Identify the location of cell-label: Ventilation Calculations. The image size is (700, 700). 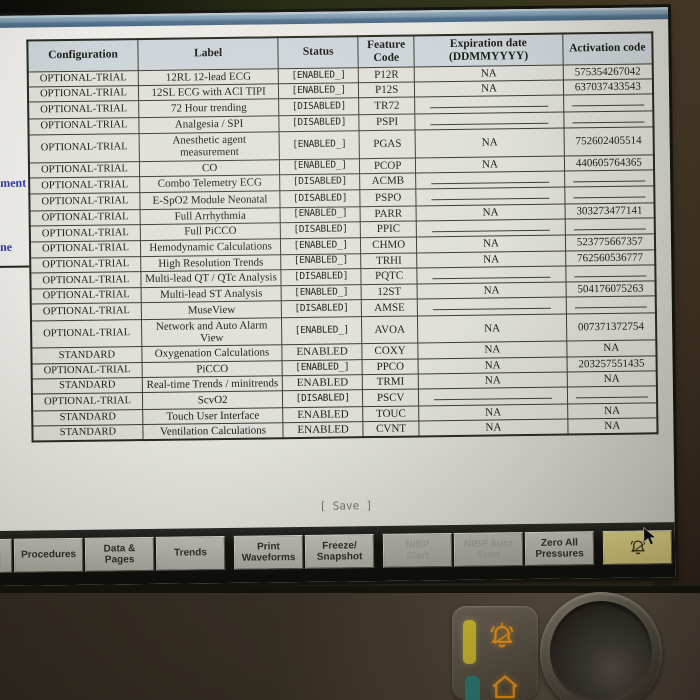
(213, 431).